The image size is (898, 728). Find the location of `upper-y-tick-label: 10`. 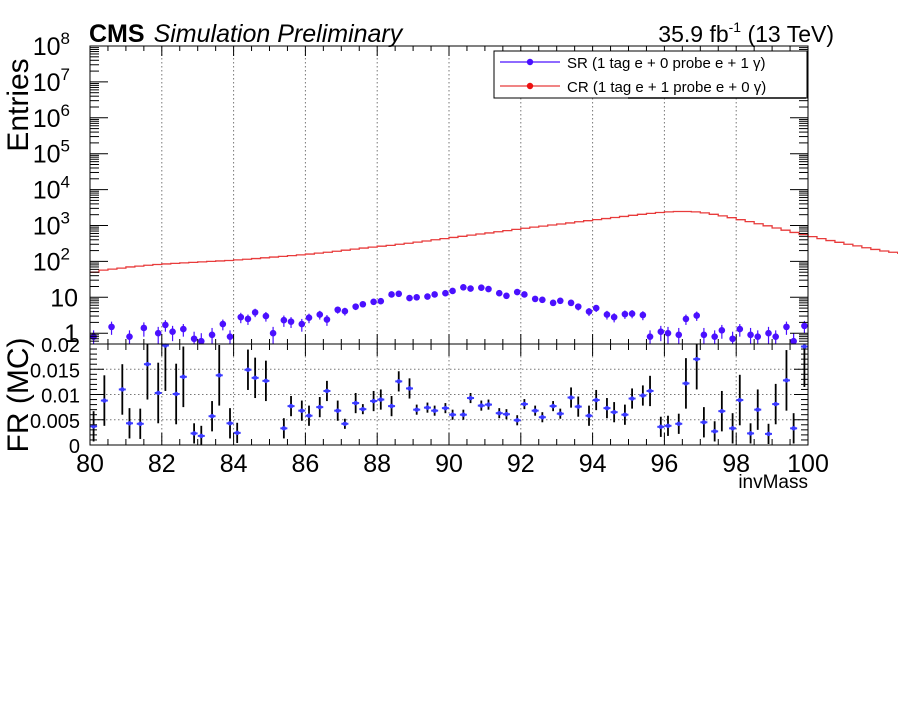

upper-y-tick-label: 10 is located at coordinates (64, 298).